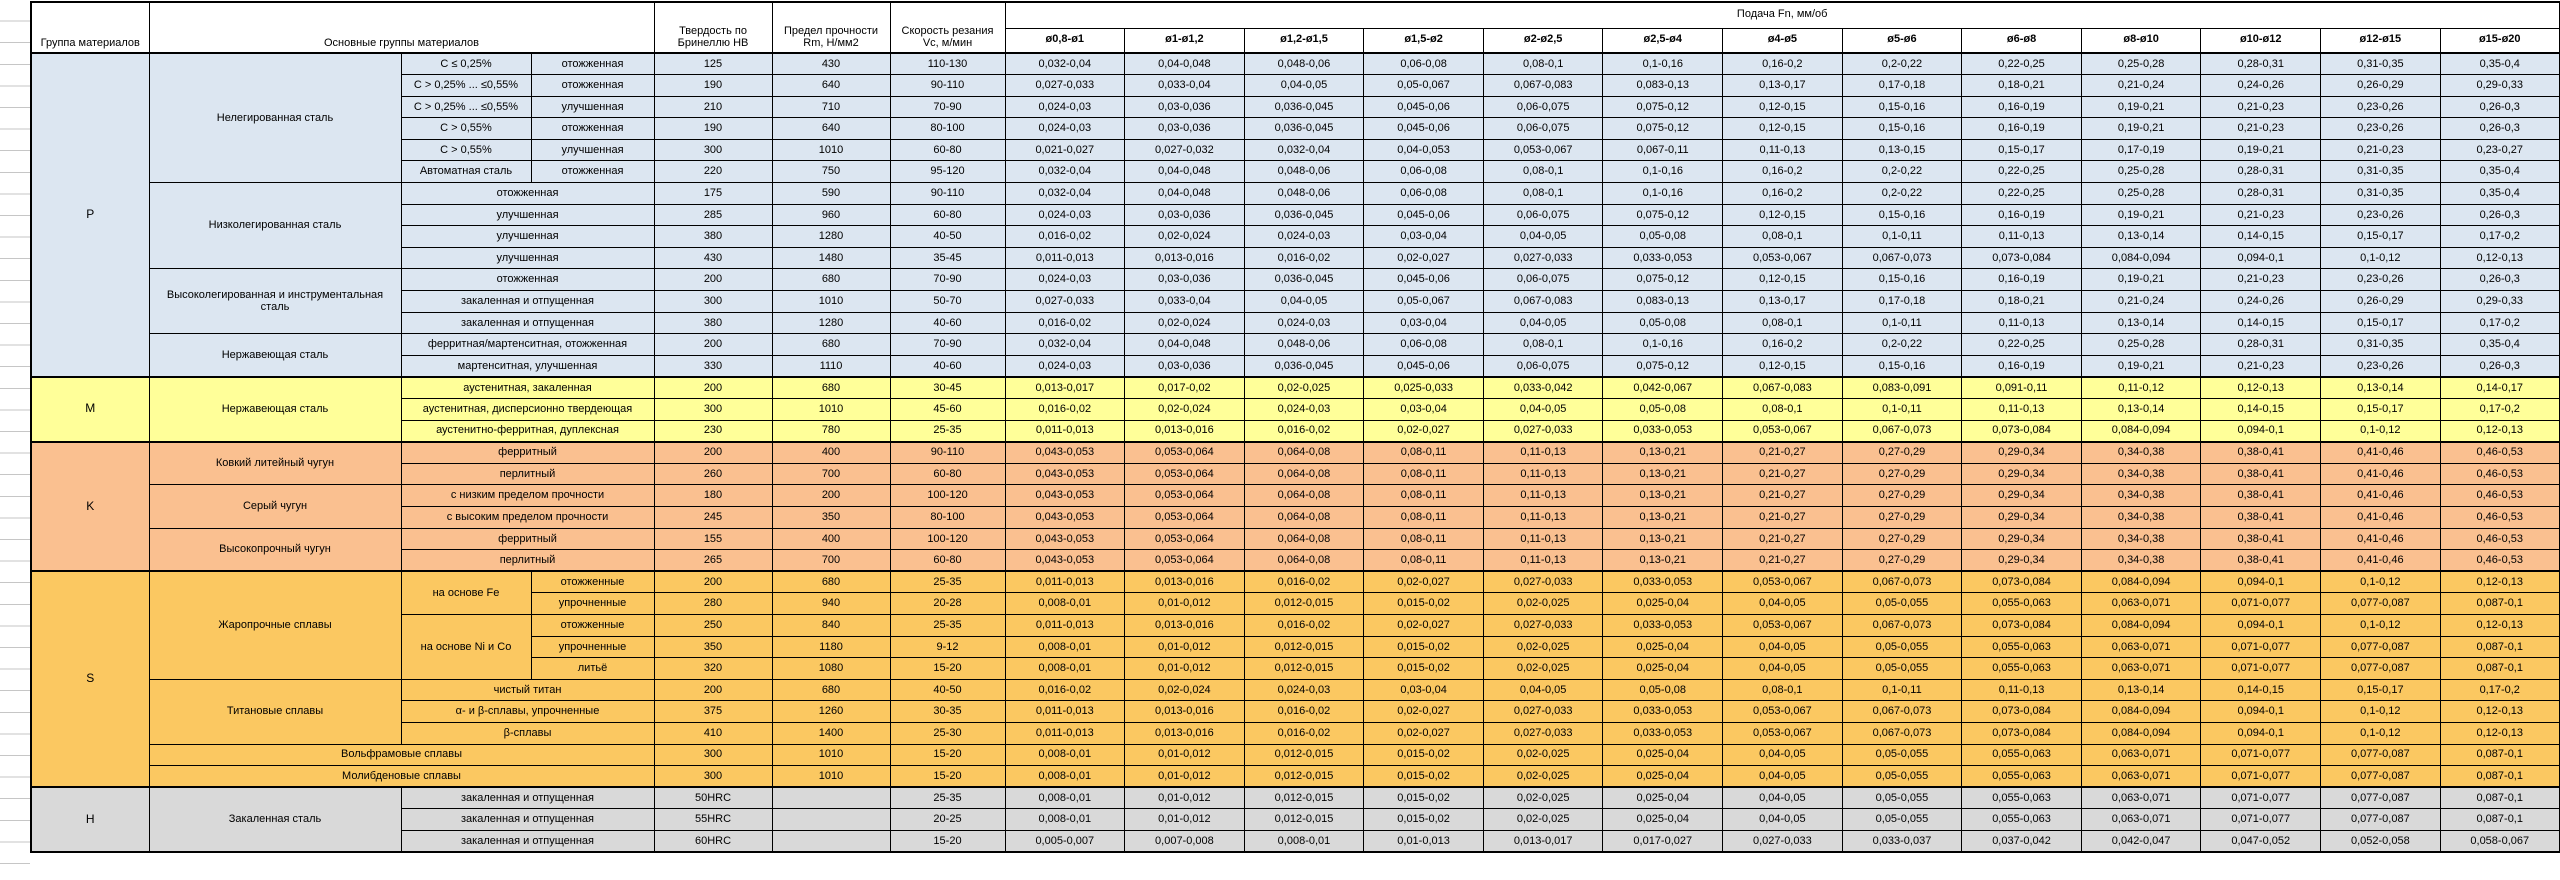 Image resolution: width=2560 pixels, height=880 pixels. What do you see at coordinates (947, 64) in the screenshot?
I see `speed-cell: 110-130` at bounding box center [947, 64].